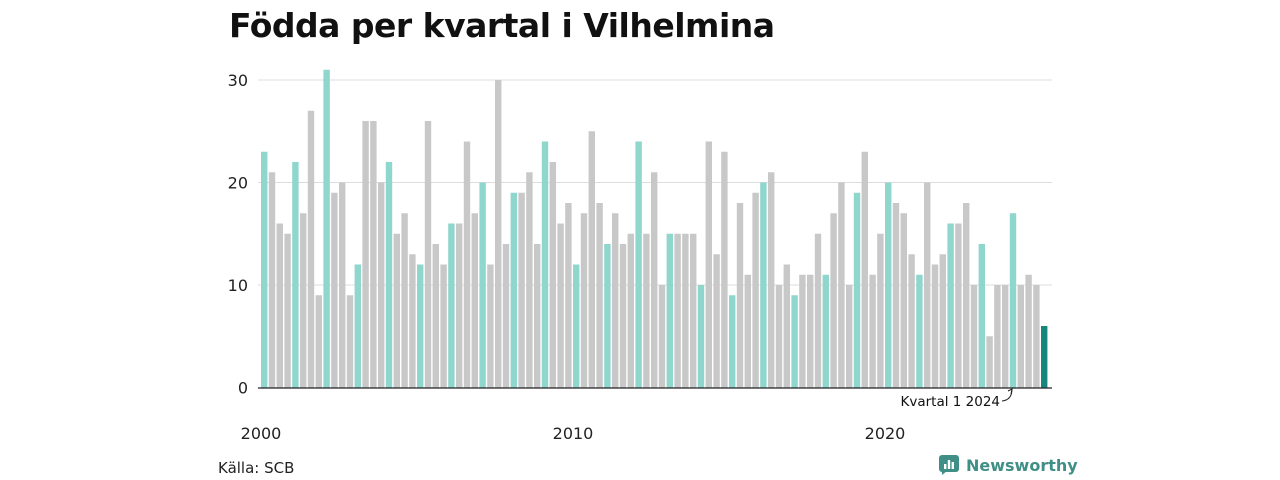  Describe the element at coordinates (502, 25) in the screenshot. I see `page-title: Födda per kvartal i Vilhelmina` at that location.